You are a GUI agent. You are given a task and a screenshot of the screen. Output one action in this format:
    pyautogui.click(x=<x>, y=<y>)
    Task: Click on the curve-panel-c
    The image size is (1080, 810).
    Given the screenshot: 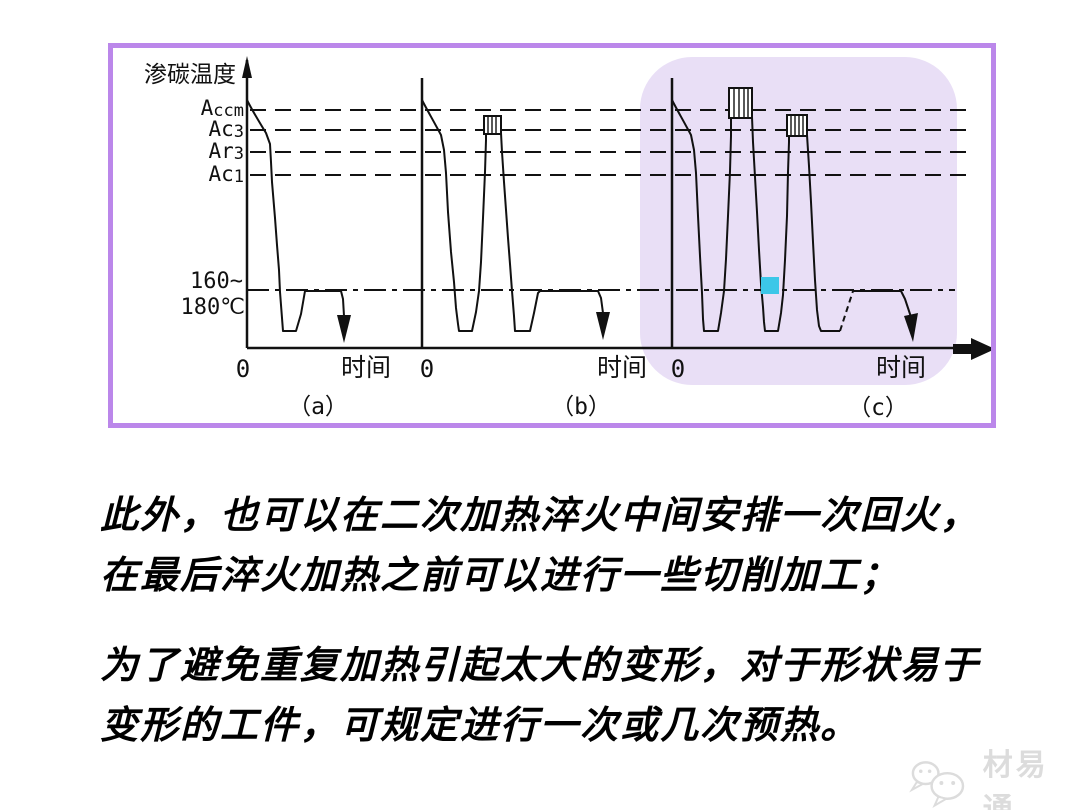 What is the action you would take?
    pyautogui.click(x=794, y=214)
    